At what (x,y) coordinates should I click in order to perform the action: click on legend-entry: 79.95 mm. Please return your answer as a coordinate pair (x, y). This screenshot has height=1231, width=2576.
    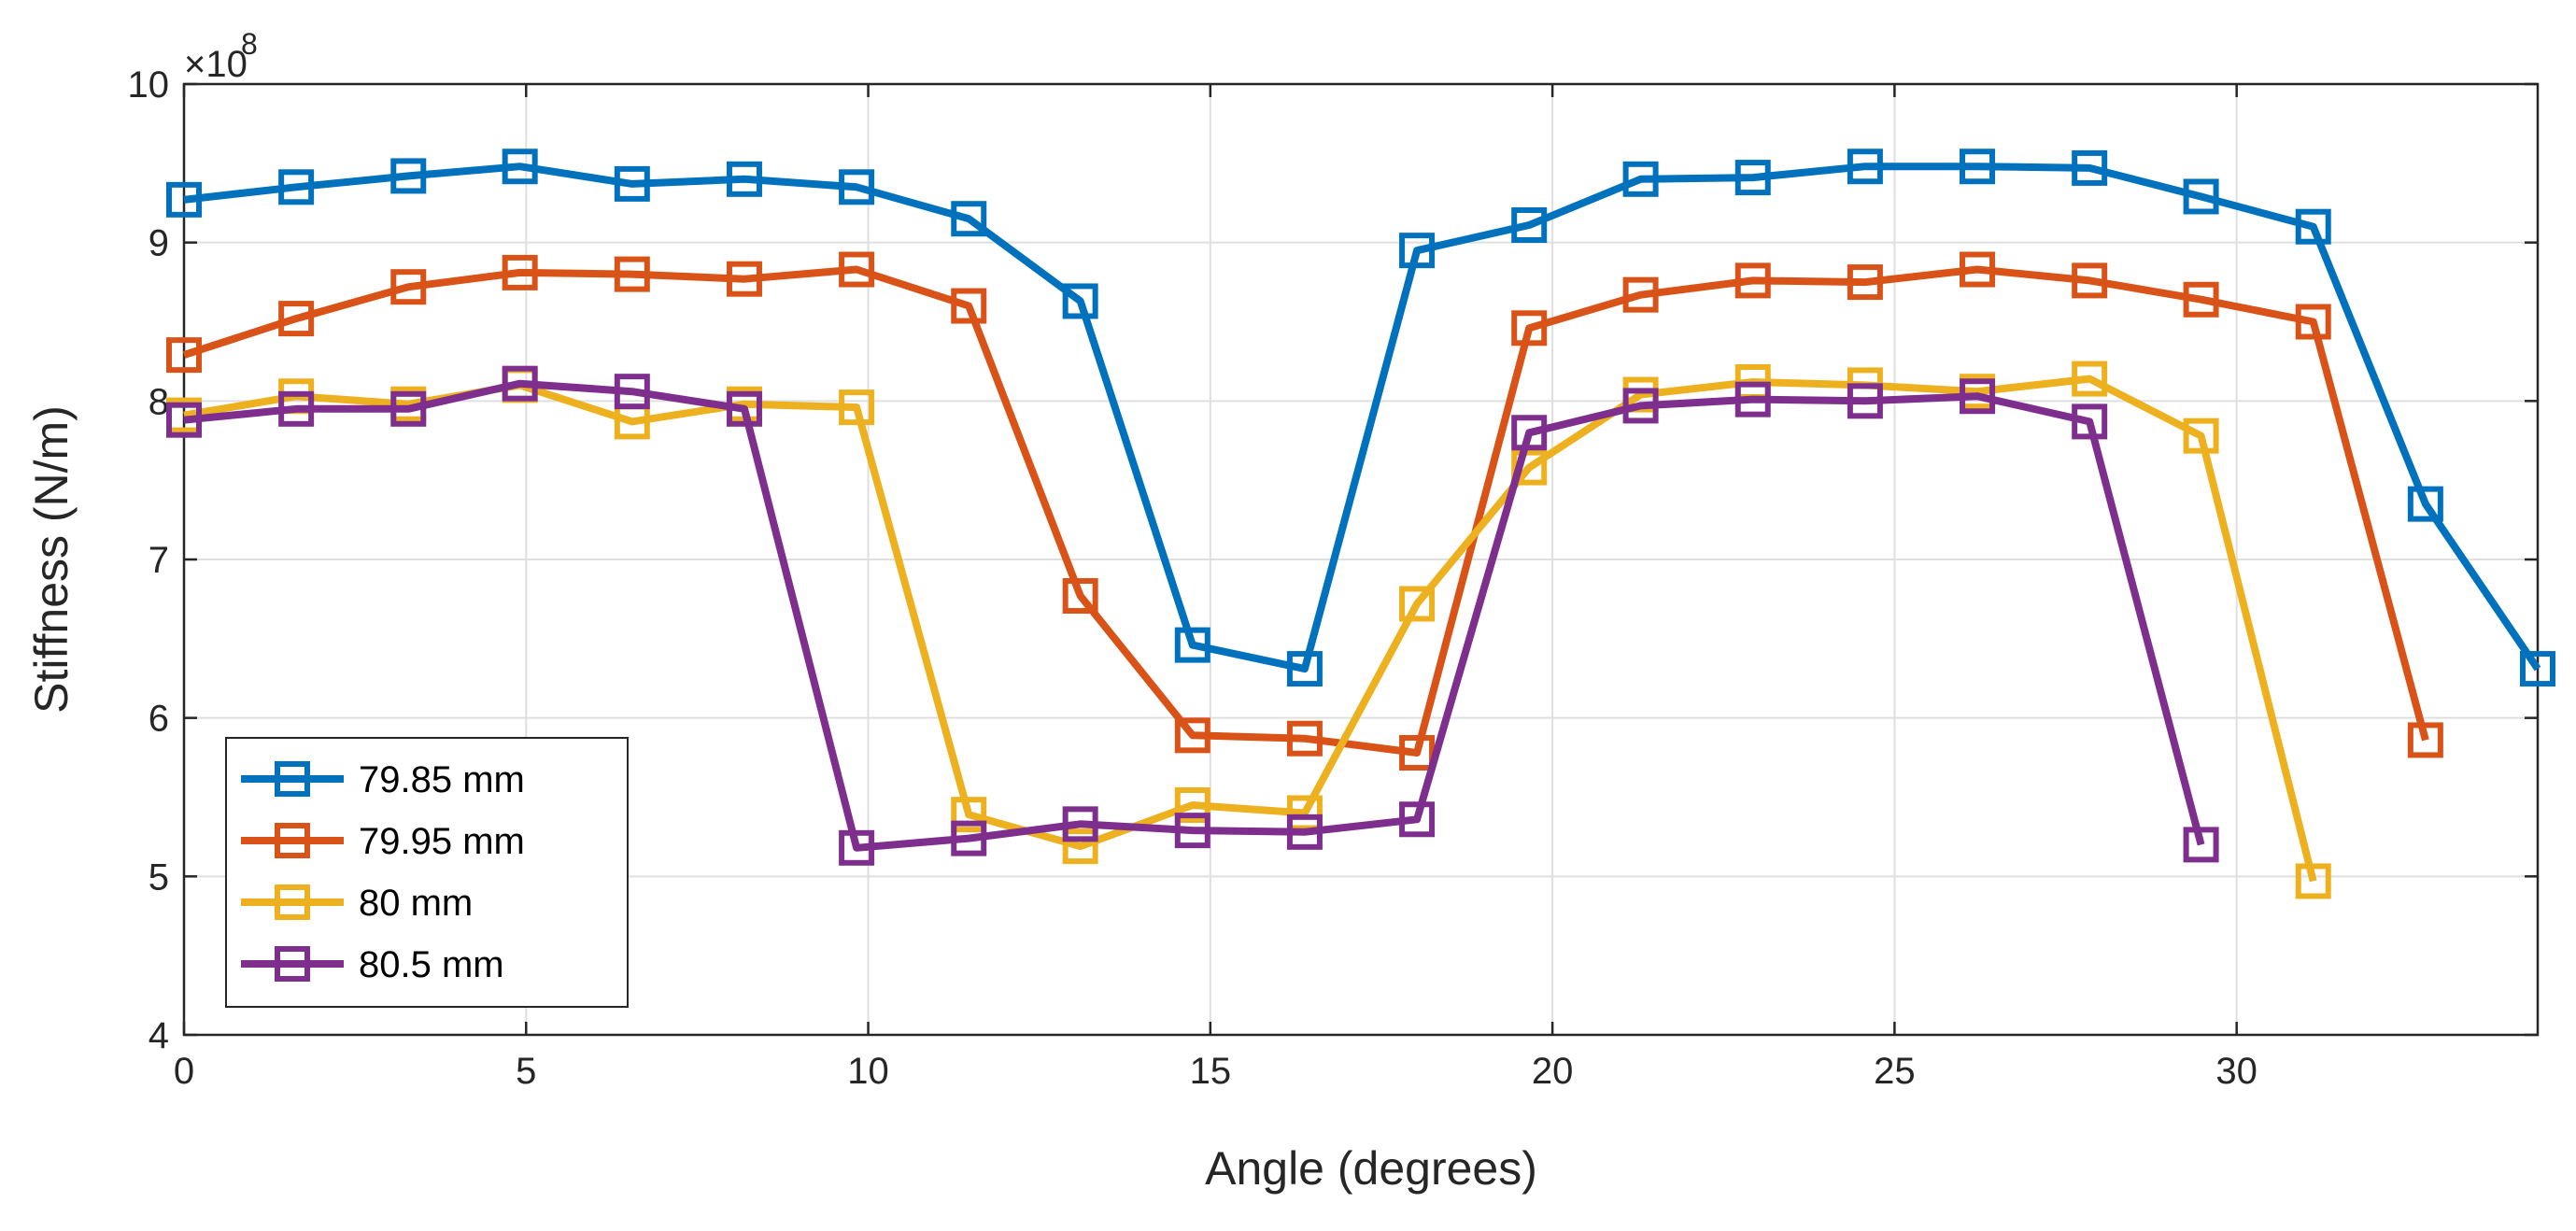
    Looking at the image, I should click on (383, 841).